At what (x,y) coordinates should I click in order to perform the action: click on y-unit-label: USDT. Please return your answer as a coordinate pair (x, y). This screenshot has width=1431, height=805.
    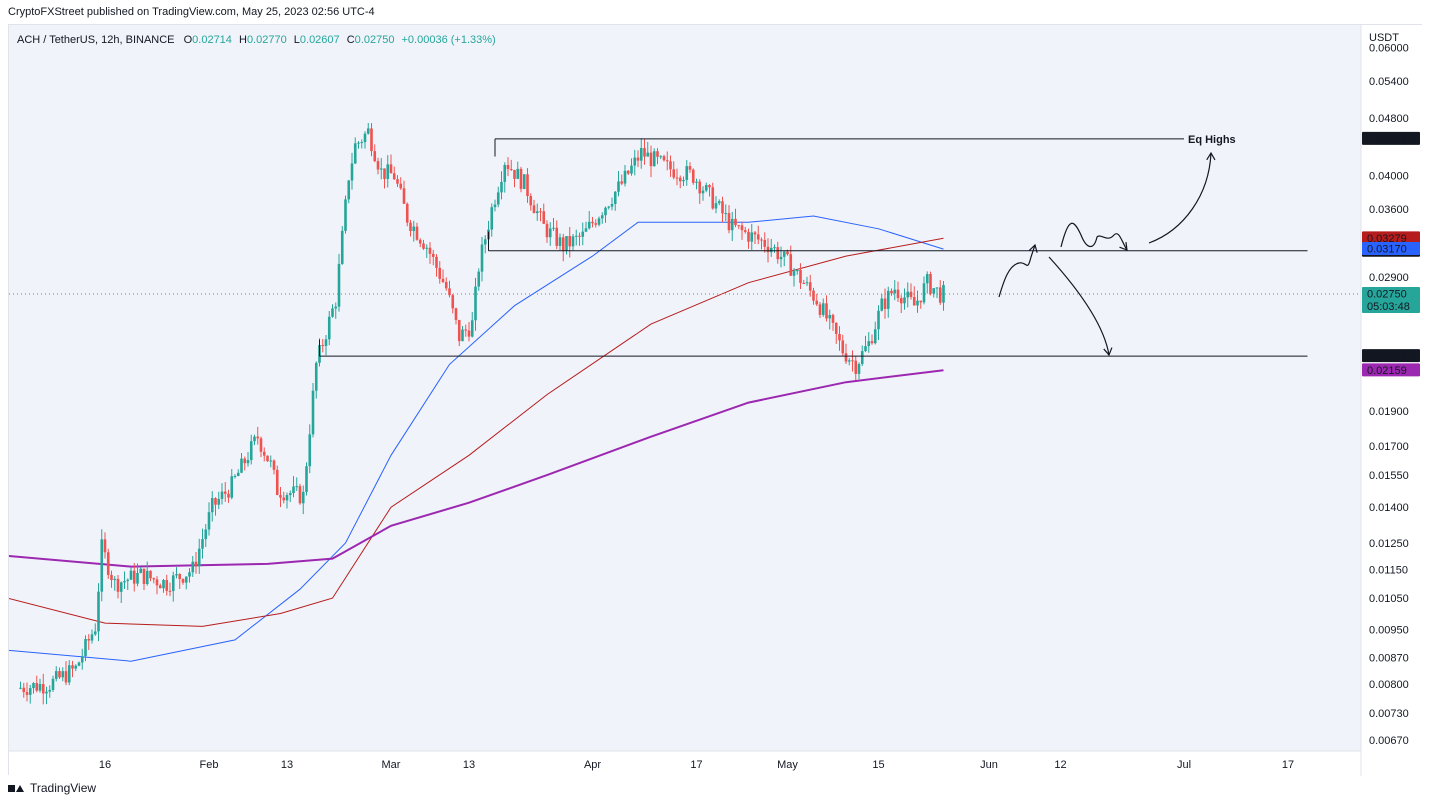
    Looking at the image, I should click on (1384, 38).